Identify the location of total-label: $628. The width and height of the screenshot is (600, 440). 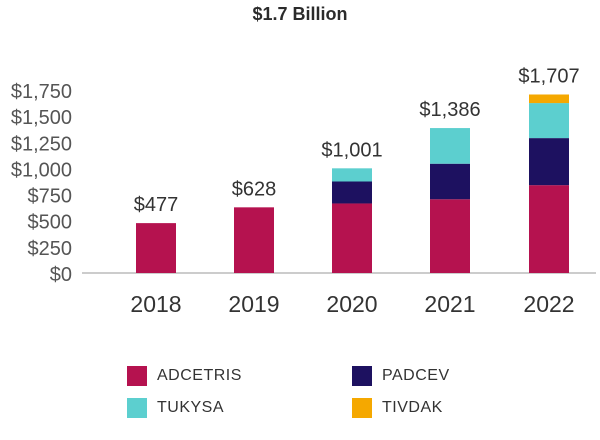
(254, 189).